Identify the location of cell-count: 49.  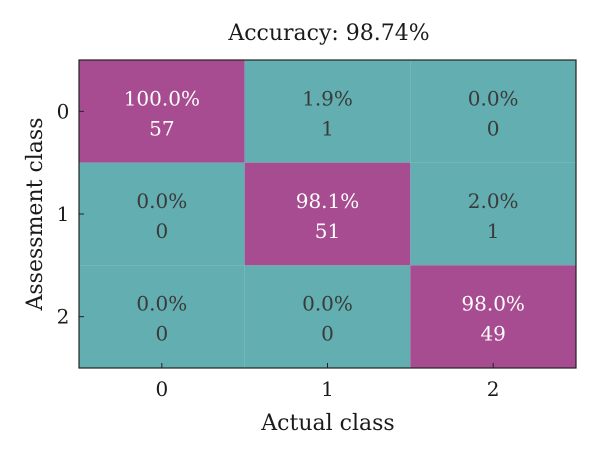
(492, 334).